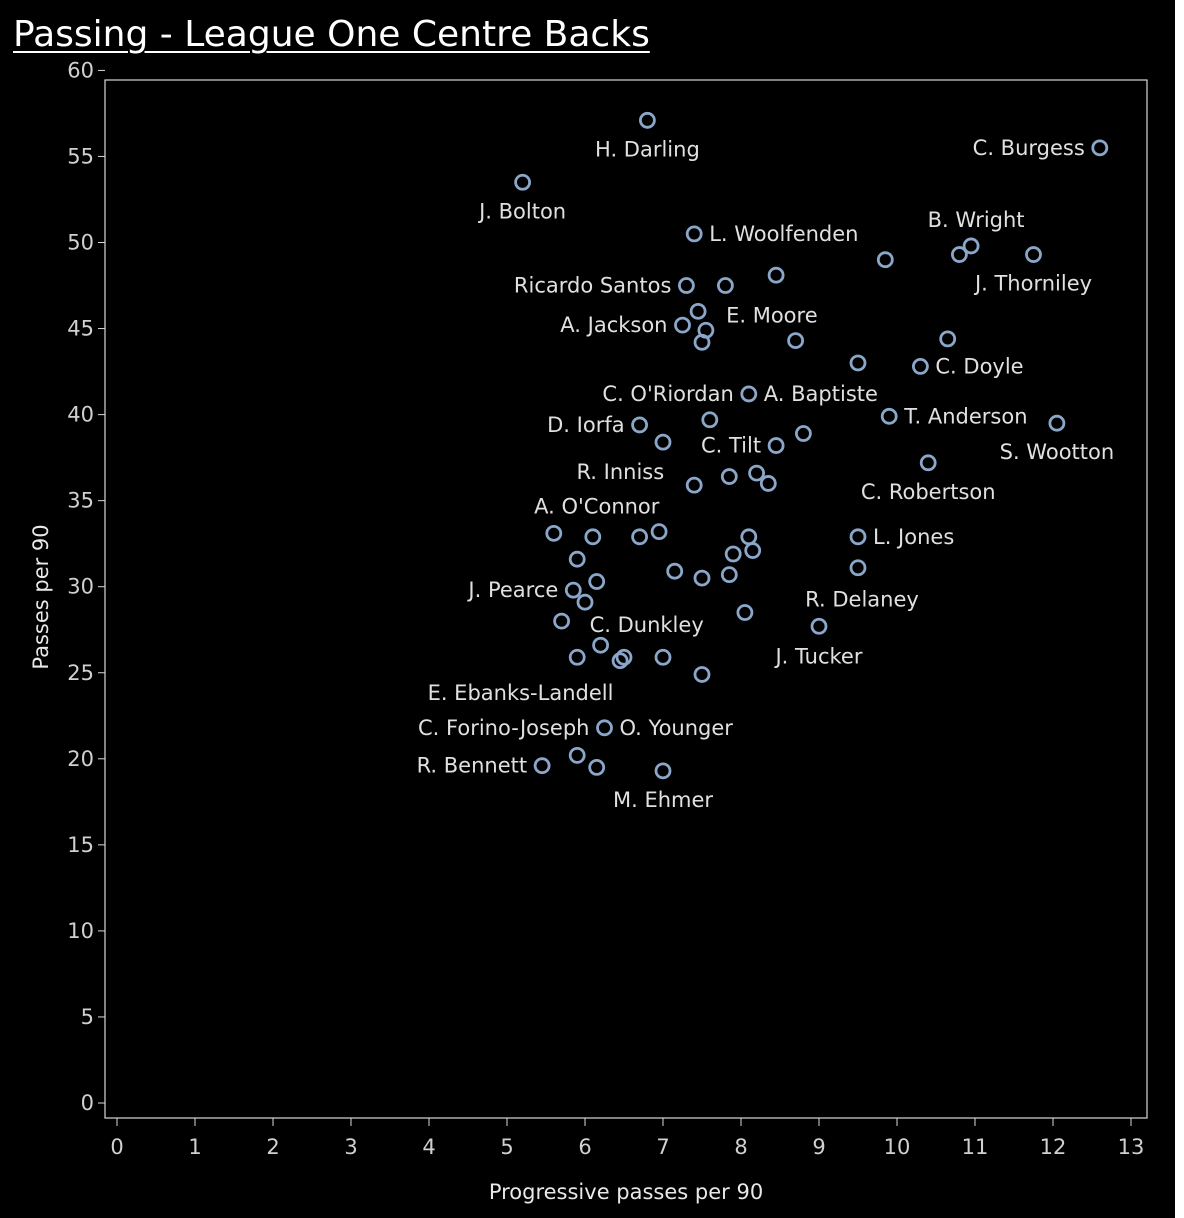  Describe the element at coordinates (913, 537) in the screenshot. I see `point-label: L. Jones` at that location.